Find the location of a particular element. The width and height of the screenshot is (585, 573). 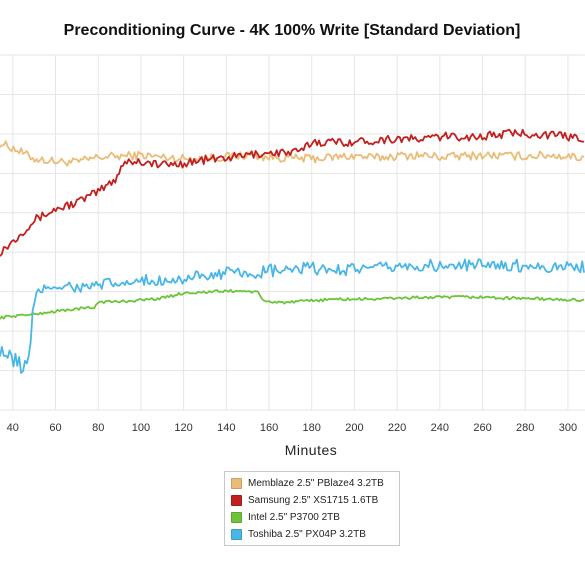

x-tick-label: 200 is located at coordinates (354, 428).